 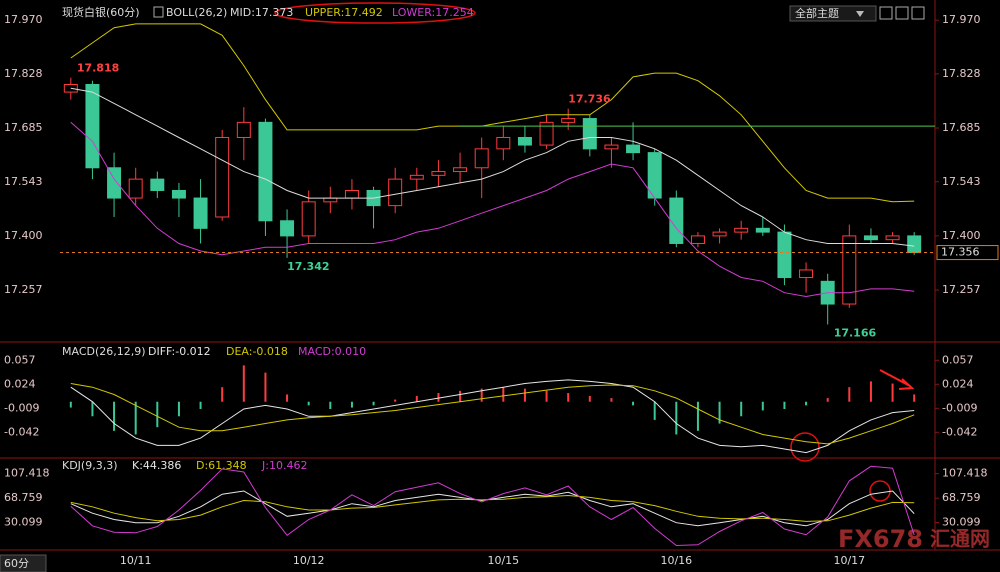 I want to click on macd-title: MACD(26,12,9), so click(x=104, y=351).